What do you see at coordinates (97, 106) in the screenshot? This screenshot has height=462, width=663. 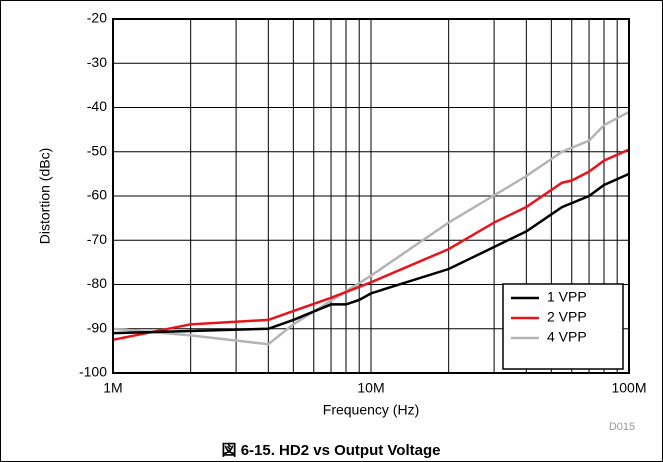 I see `y-tick-label: -40` at bounding box center [97, 106].